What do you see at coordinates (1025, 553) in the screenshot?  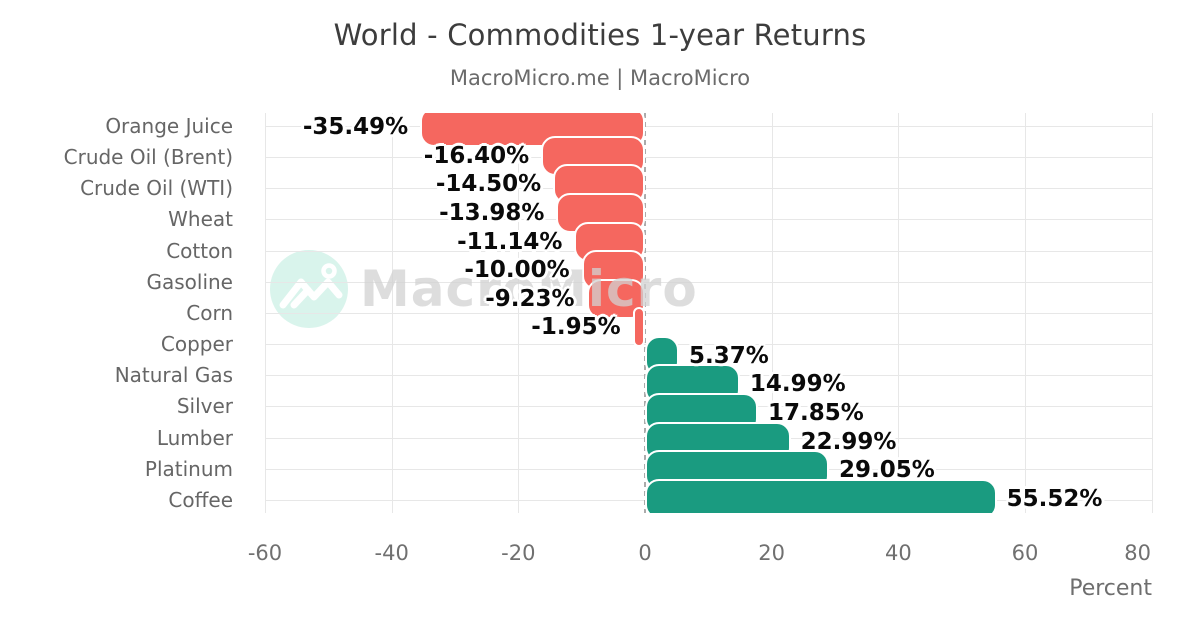 I see `x-tick-label: 60` at bounding box center [1025, 553].